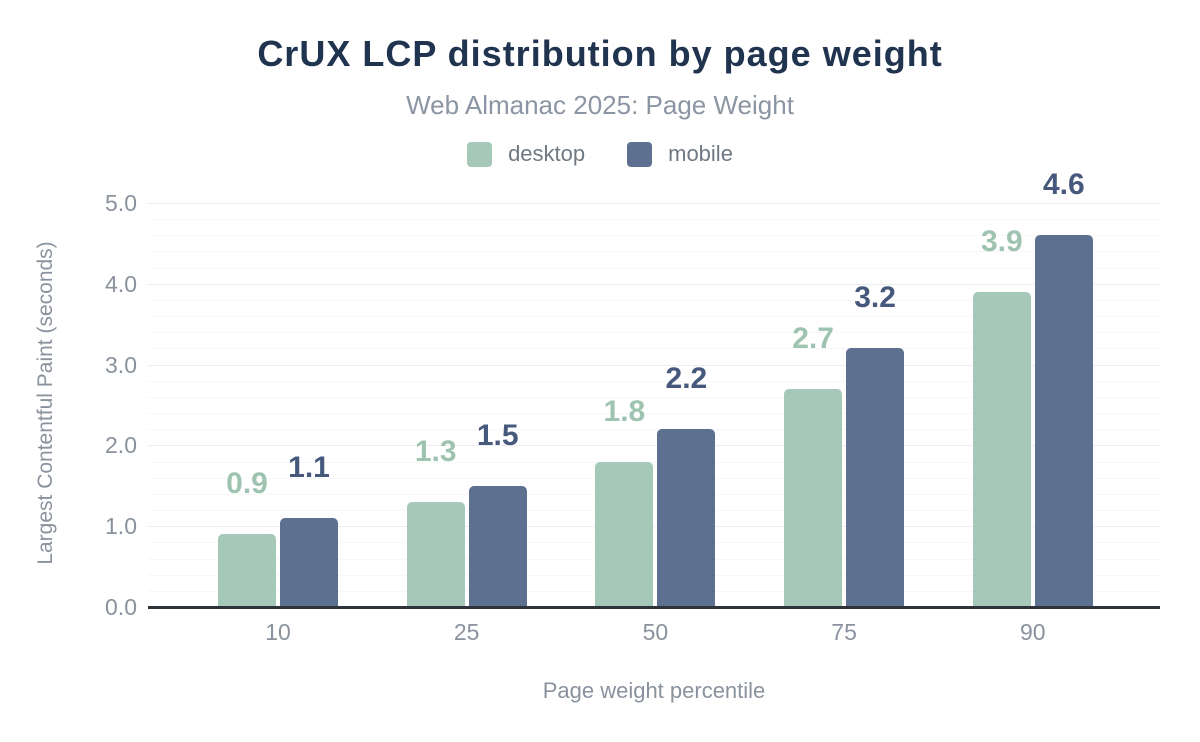 This screenshot has width=1200, height=742. Describe the element at coordinates (600, 105) in the screenshot. I see `chart-subtitle: Web Almanac 2025: Page Weight` at that location.